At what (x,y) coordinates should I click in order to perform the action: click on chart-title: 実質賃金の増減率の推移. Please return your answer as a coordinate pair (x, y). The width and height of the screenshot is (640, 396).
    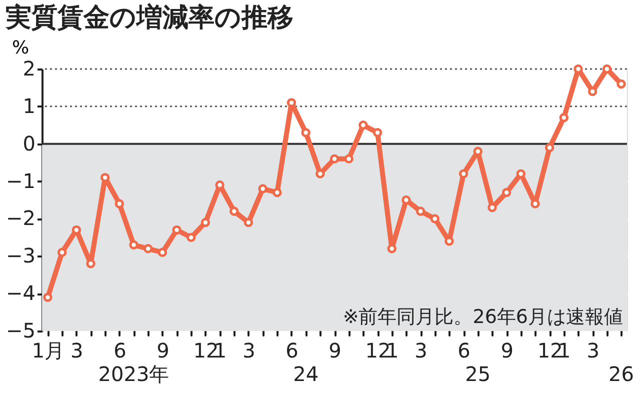
    Looking at the image, I should click on (149, 17).